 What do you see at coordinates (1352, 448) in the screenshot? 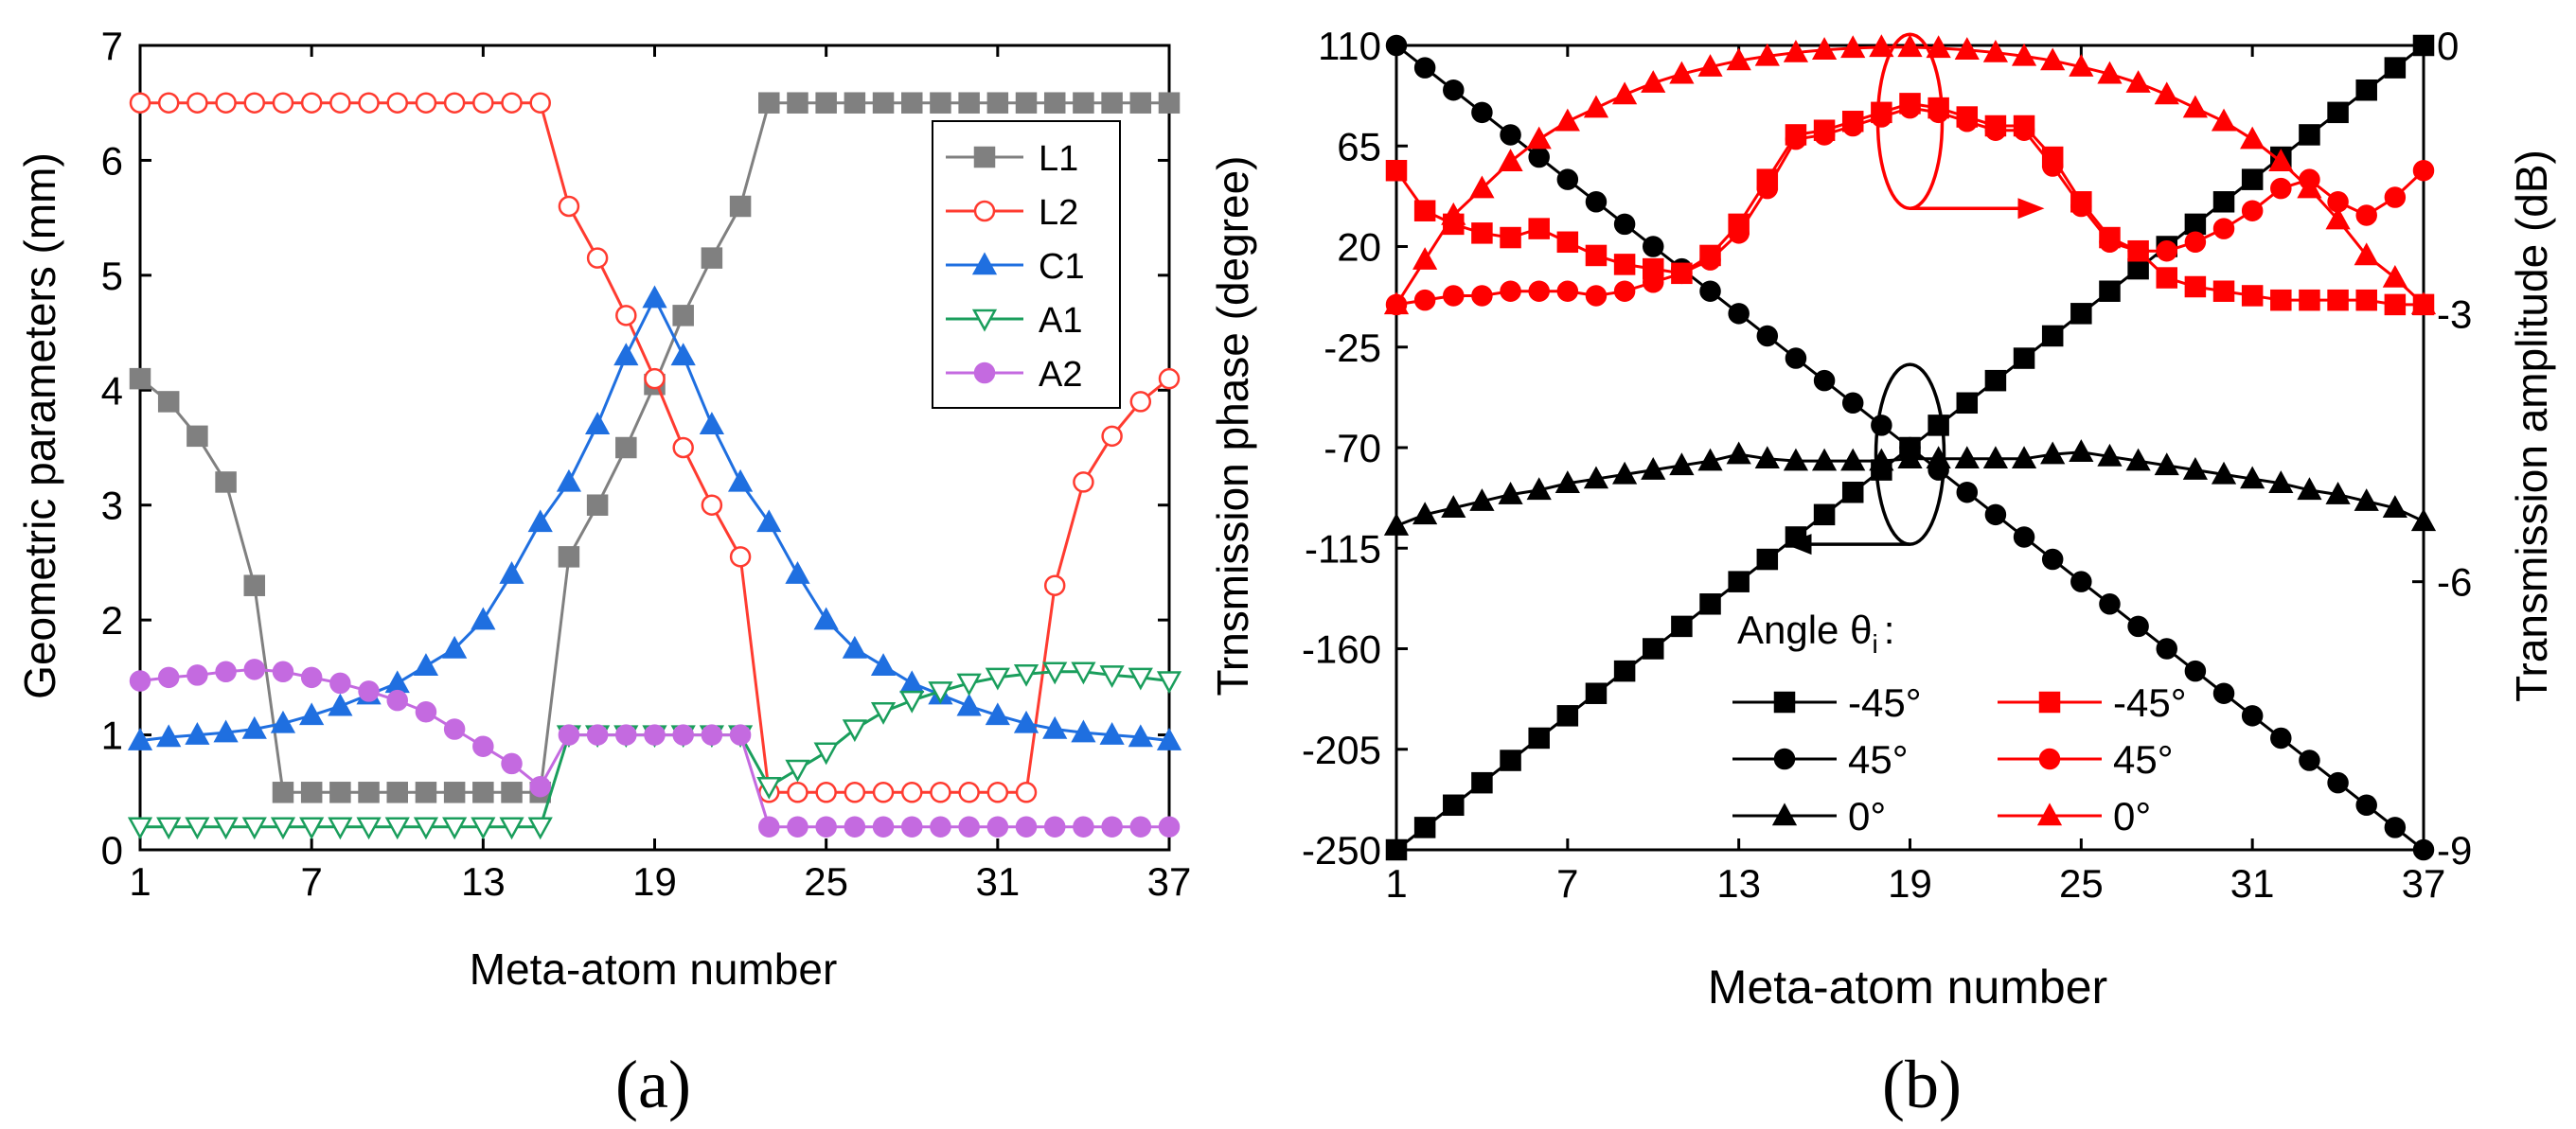
I see `panel-b-y-tick-label: -70` at bounding box center [1352, 448].